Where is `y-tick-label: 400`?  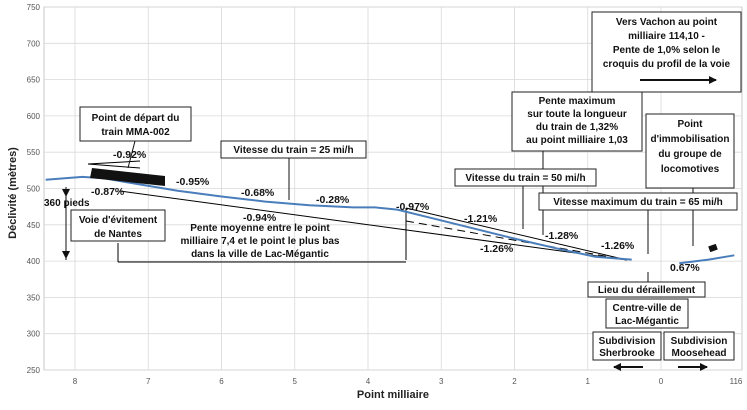 y-tick-label: 400 is located at coordinates (34, 261).